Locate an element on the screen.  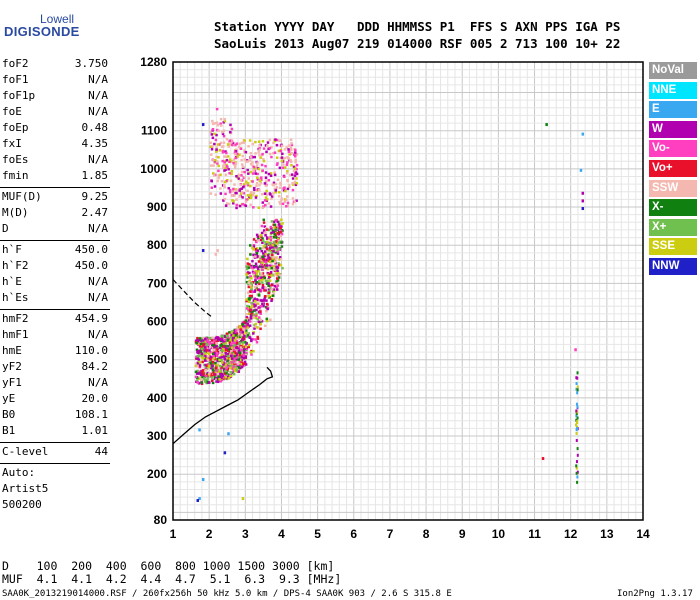
param-value: 108.1 is located at coordinates (91, 414).